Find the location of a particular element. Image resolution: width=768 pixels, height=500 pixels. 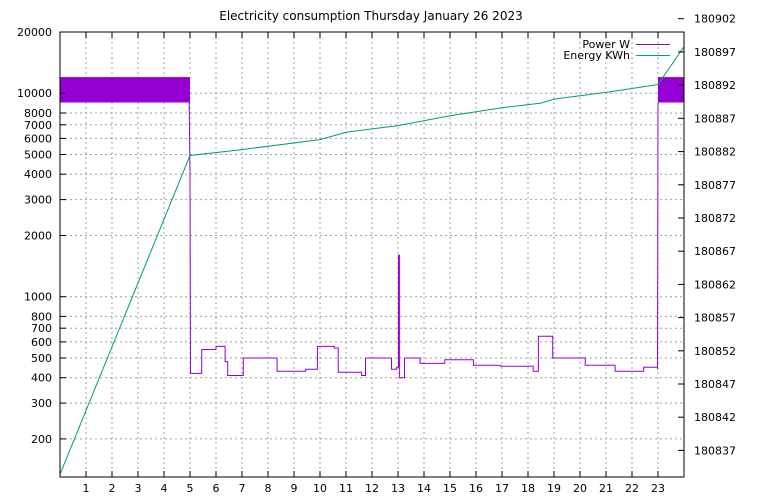

x-tick-label: 2 is located at coordinates (112, 488).